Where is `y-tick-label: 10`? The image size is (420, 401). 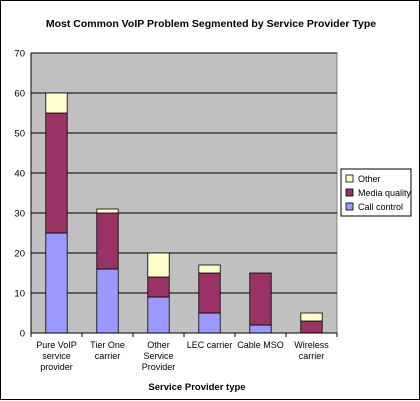
y-tick-label: 10 is located at coordinates (19, 294).